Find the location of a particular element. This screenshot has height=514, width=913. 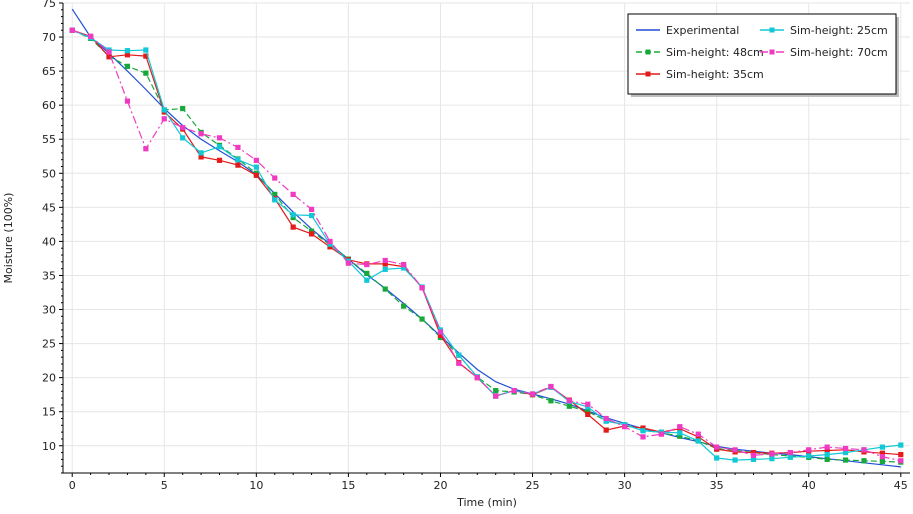

y-tick-label: 15 is located at coordinates (49, 412).